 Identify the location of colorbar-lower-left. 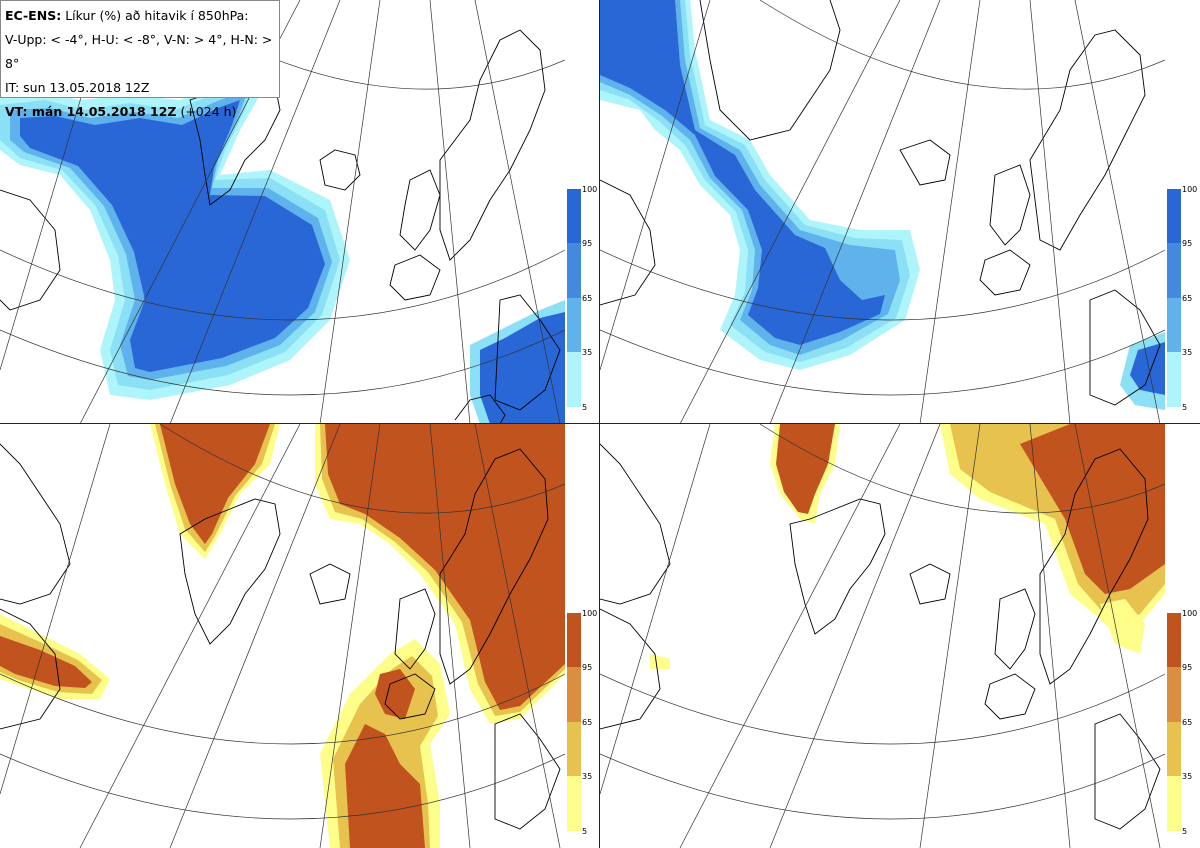
(574, 722).